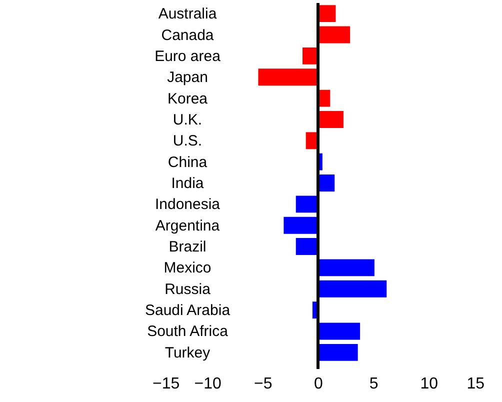 The image size is (502, 402). Describe the element at coordinates (187, 35) in the screenshot. I see `y-tick-label: Canada` at that location.